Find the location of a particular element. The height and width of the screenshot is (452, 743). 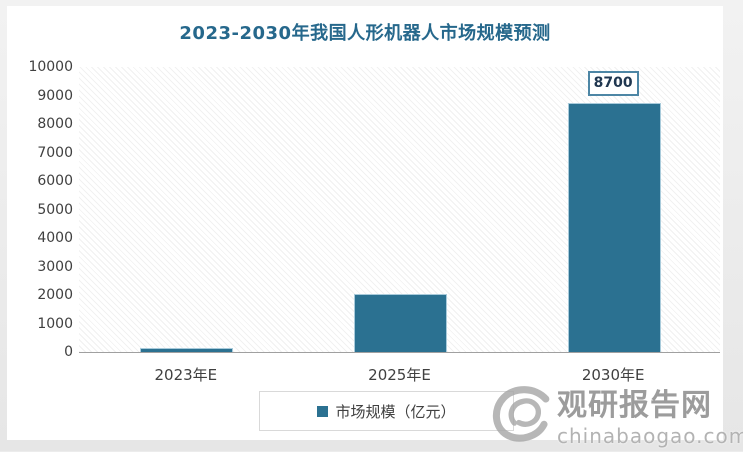

y-axis-tick-label: 8000 is located at coordinates (55, 124).